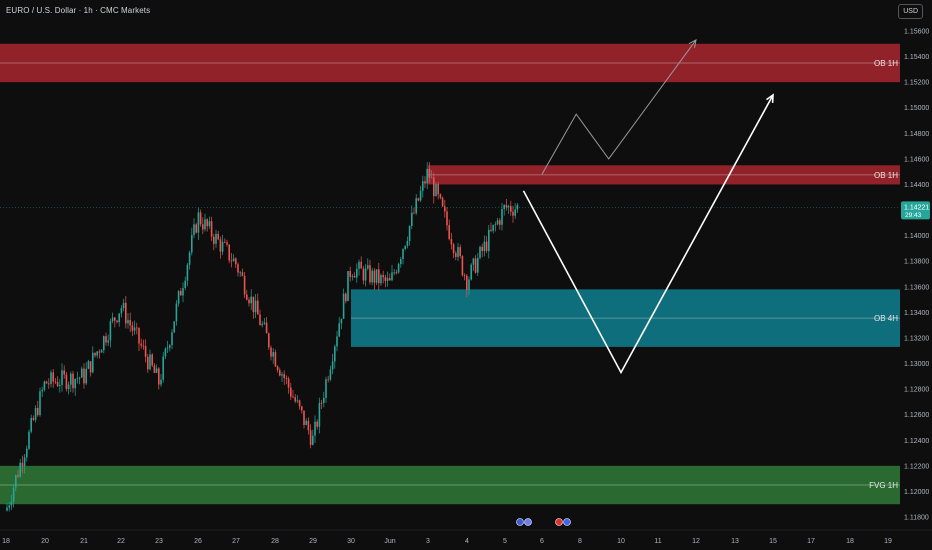  What do you see at coordinates (916, 275) in the screenshot?
I see `price-axis-background` at bounding box center [916, 275].